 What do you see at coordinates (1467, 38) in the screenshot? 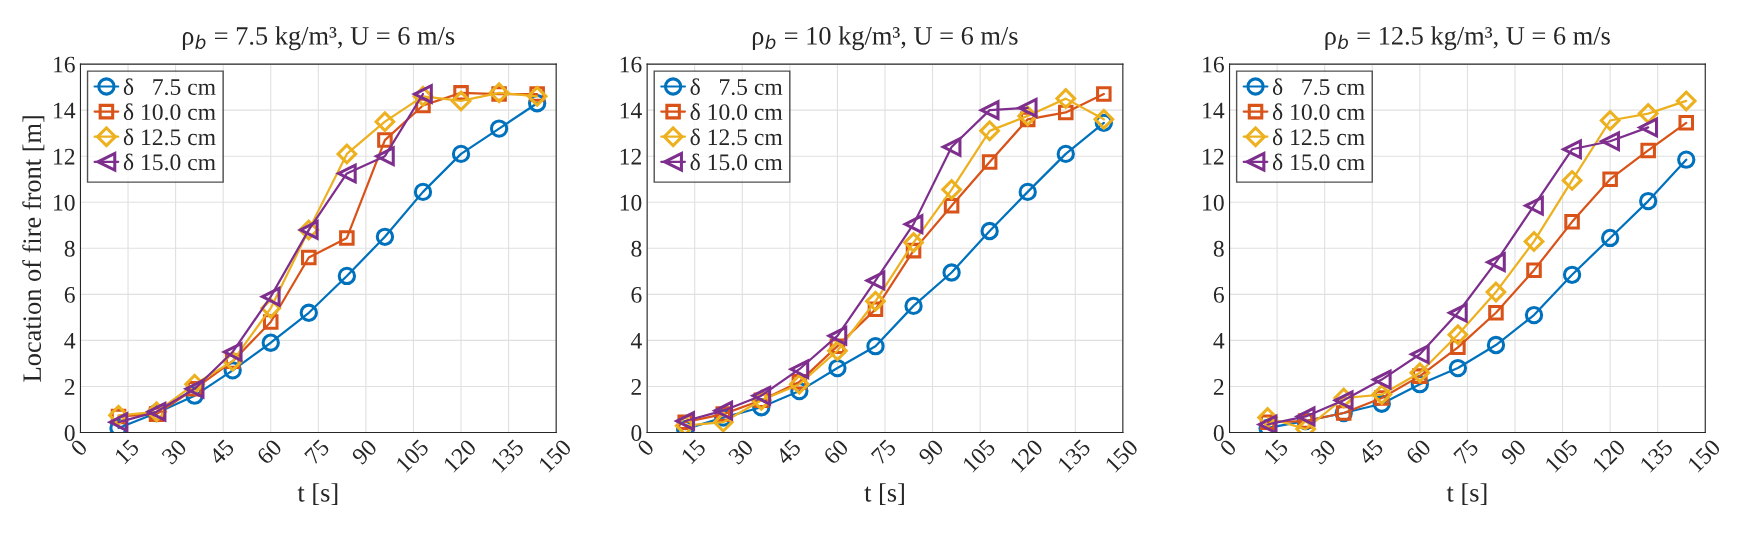
I see `chart-title: ρ$_{b}$ = 12.5 kg/m³, U = 6 m/s` at bounding box center [1467, 38].